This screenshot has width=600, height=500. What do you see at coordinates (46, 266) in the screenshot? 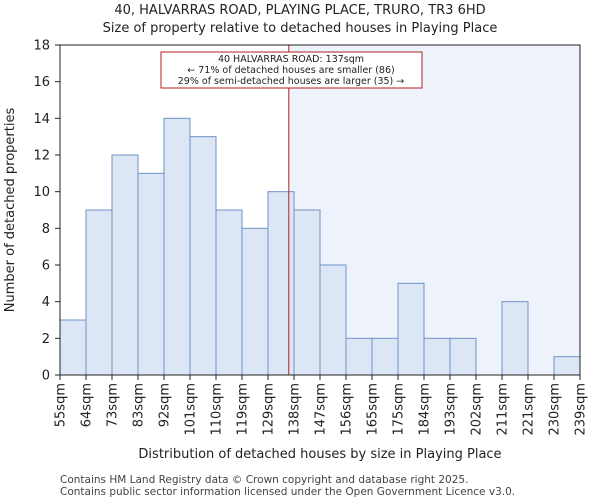
I see `y-tick-label: 6` at bounding box center [46, 266].